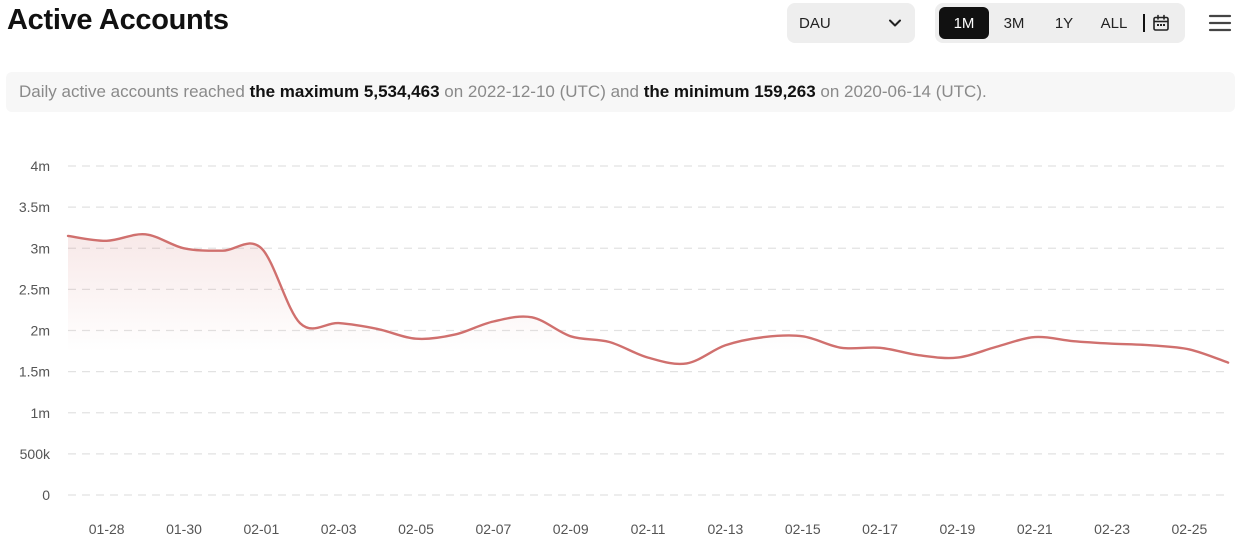 This screenshot has height=547, width=1251. I want to click on metric-select-value: DAU, so click(815, 23).